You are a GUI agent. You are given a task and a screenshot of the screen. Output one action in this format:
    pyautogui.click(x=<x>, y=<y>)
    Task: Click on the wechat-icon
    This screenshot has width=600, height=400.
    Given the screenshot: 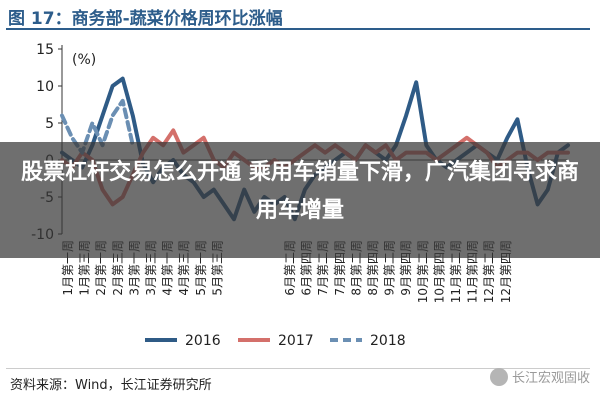 What is the action you would take?
    pyautogui.click(x=498, y=376)
    